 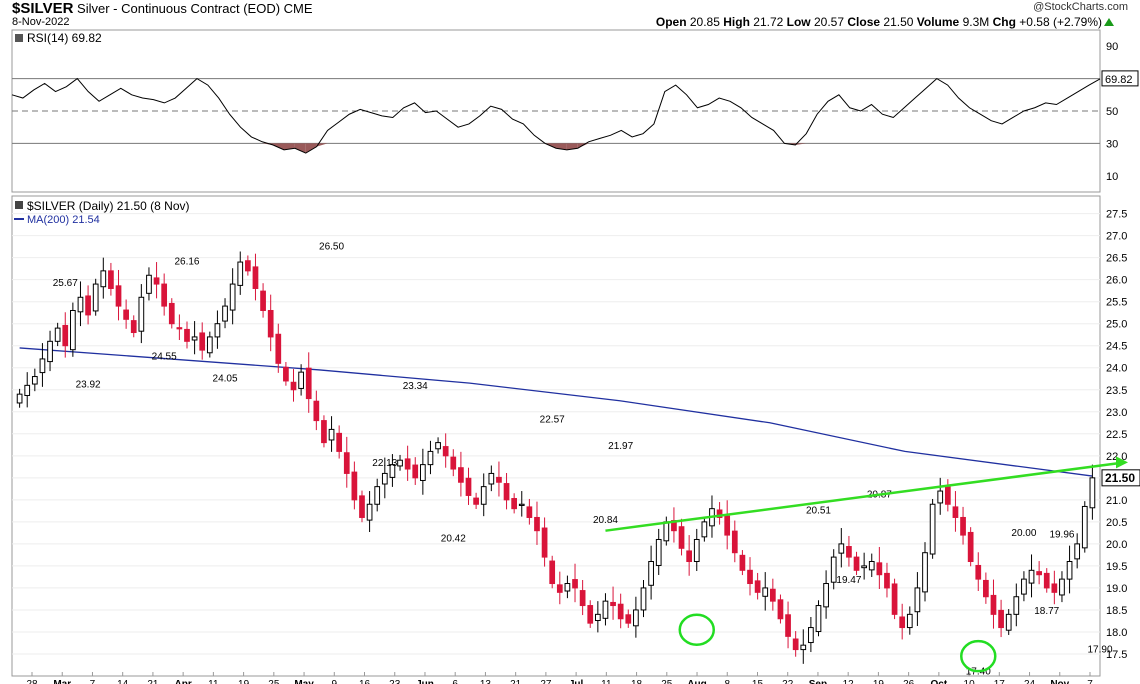 I want to click on volume-label: Volume, so click(x=938, y=22).